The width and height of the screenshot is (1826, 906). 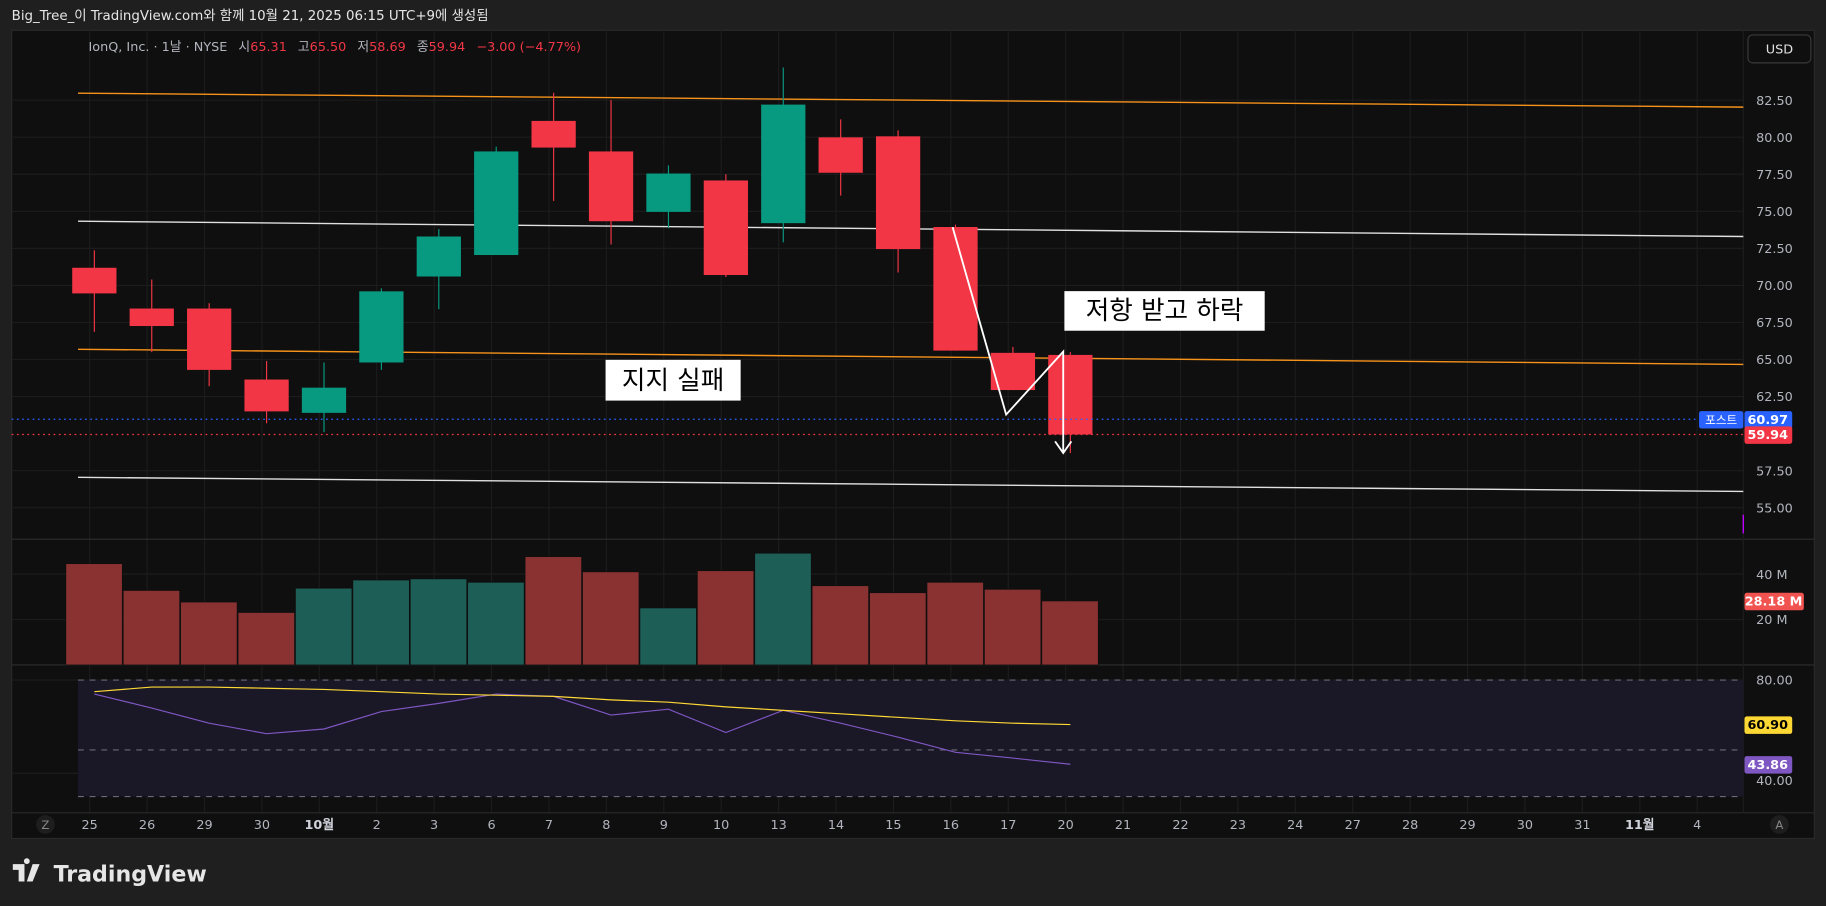 What do you see at coordinates (951, 825) in the screenshot?
I see `time-tick-label: 16` at bounding box center [951, 825].